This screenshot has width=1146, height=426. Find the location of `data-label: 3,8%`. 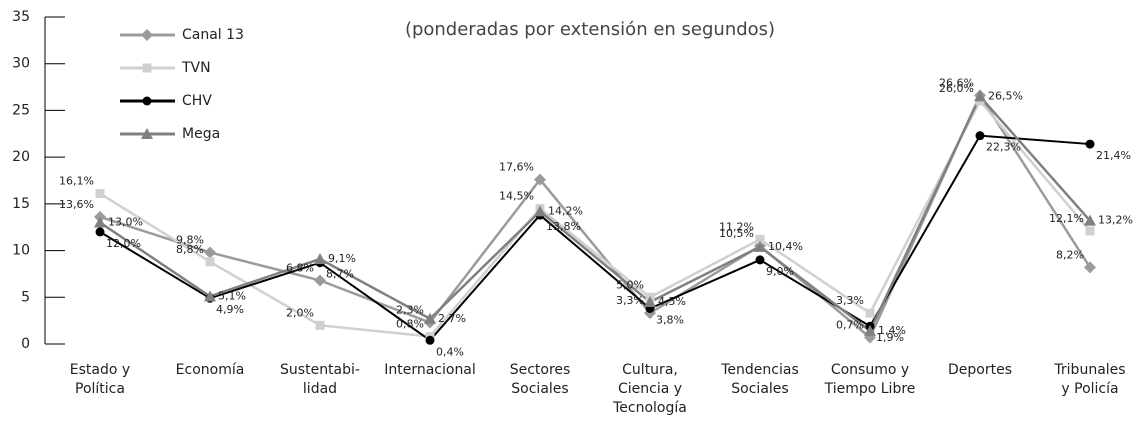

data-label: 3,8% is located at coordinates (670, 319).